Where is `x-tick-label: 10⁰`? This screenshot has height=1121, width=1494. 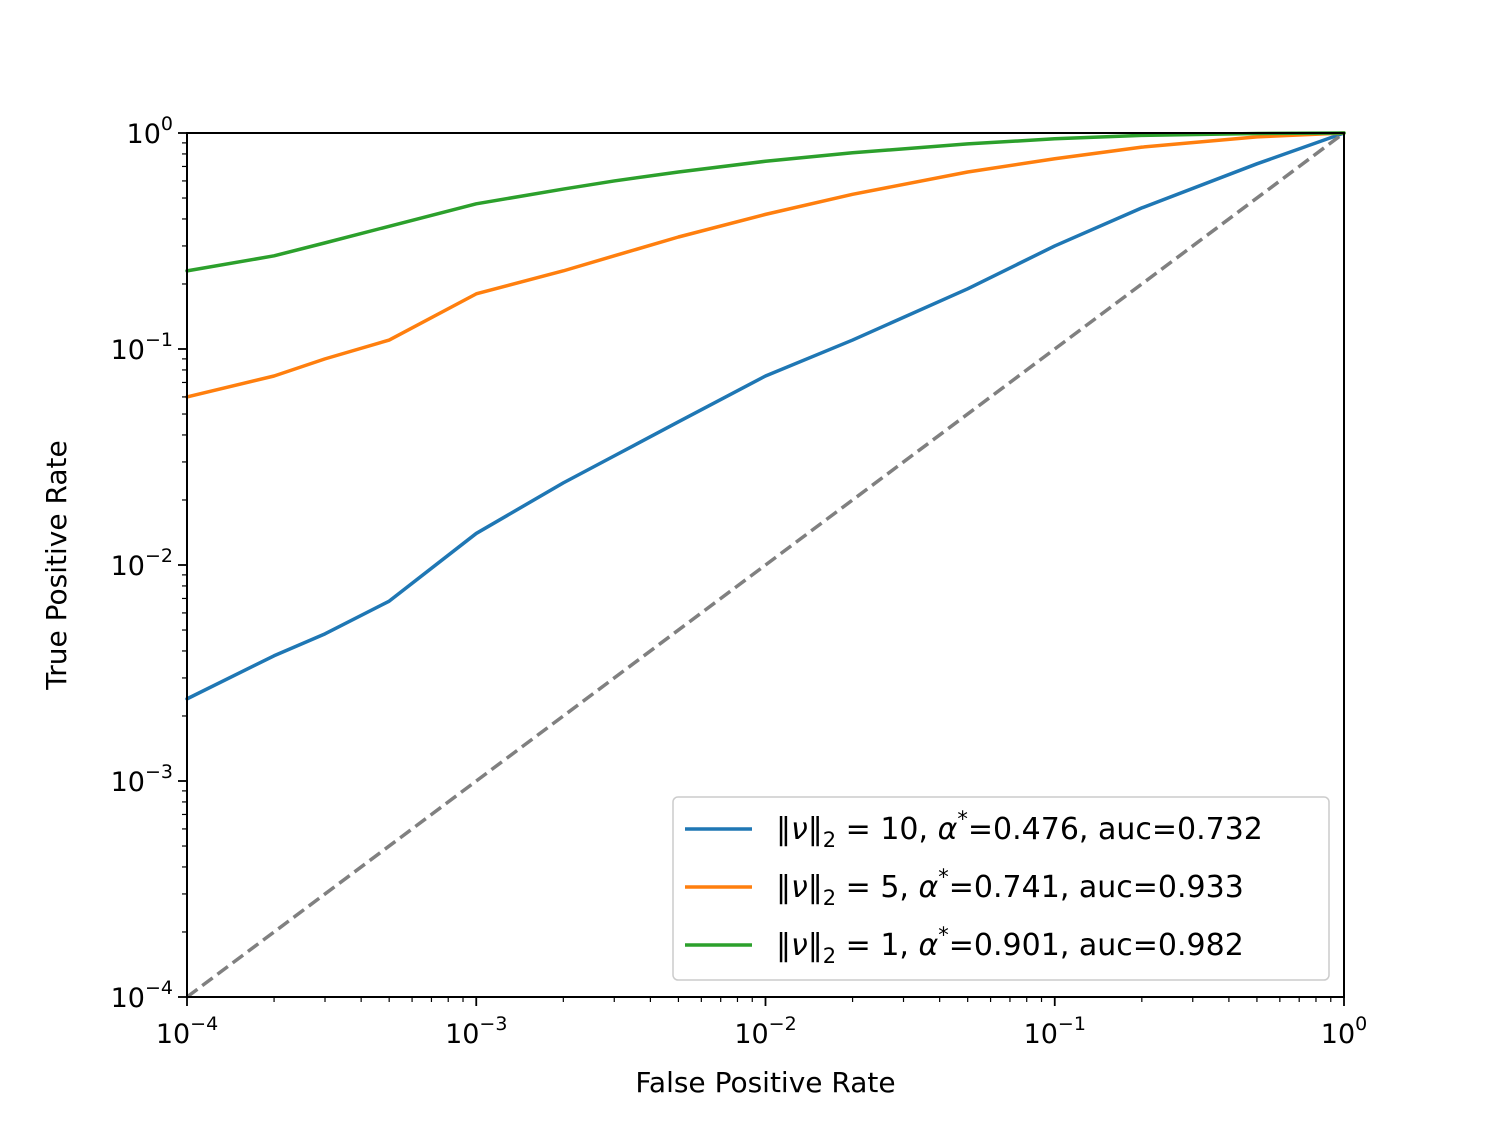 x-tick-label: 10⁰ is located at coordinates (1344, 1031).